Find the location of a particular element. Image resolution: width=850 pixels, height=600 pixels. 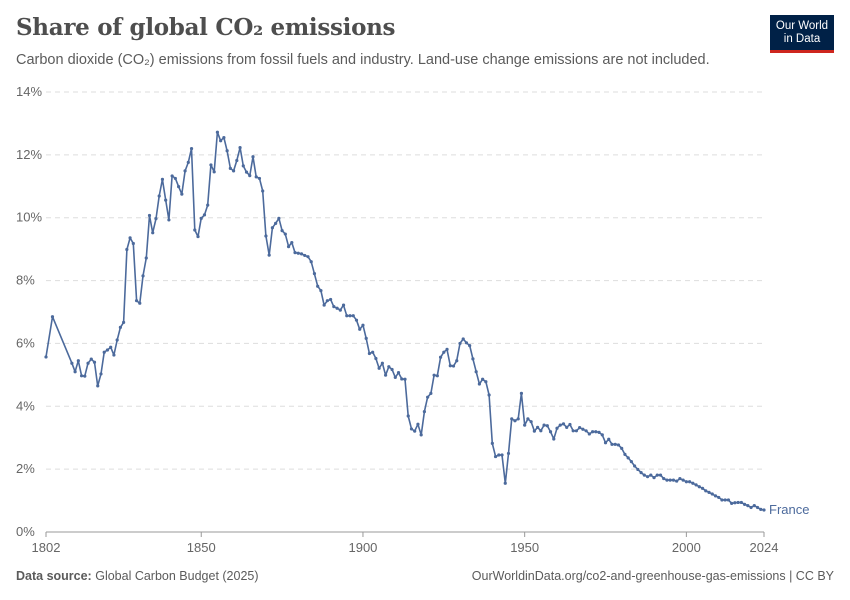

y-tick-label: 14% is located at coordinates (29, 91).